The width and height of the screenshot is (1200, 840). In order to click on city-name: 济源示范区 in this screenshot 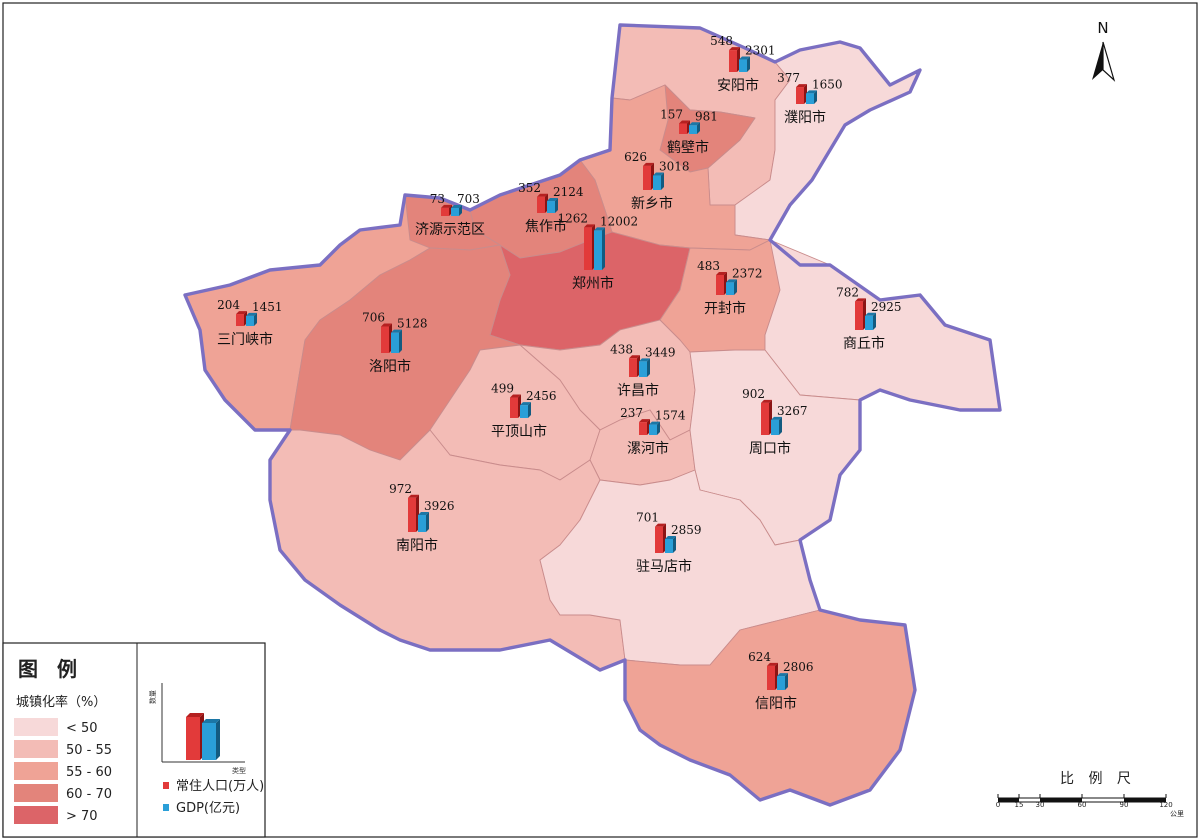, I will do `click(450, 229)`.